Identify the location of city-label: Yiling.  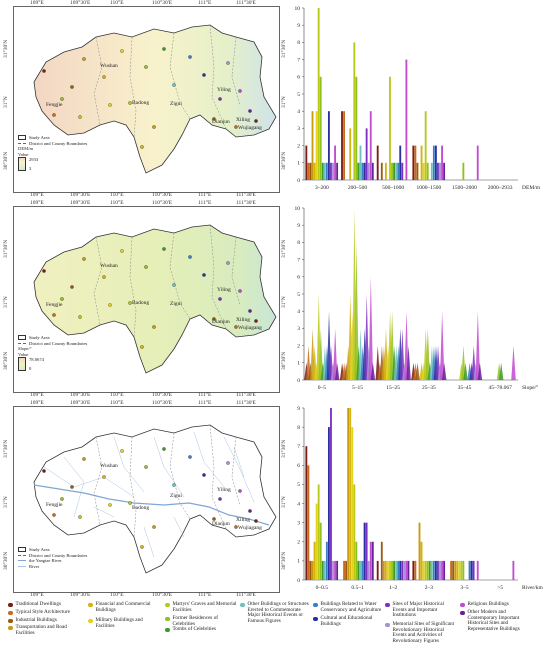
(224, 490).